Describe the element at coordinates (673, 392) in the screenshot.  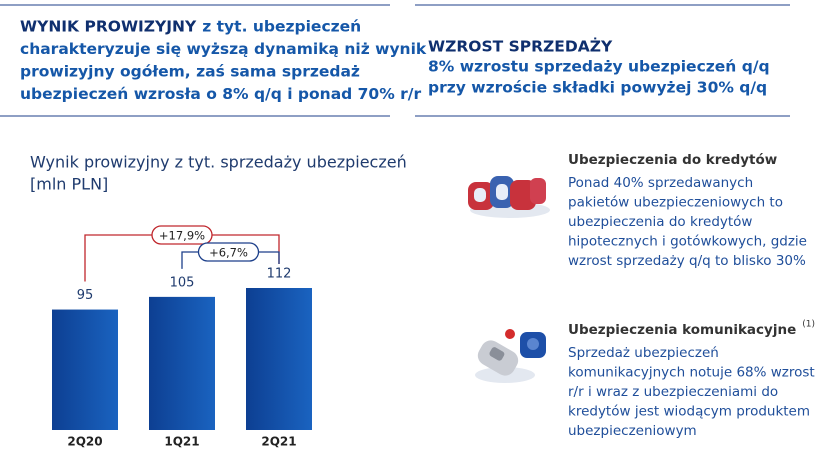
I see `item-text: r/r i wraz z ubezpieczeniami do` at that location.